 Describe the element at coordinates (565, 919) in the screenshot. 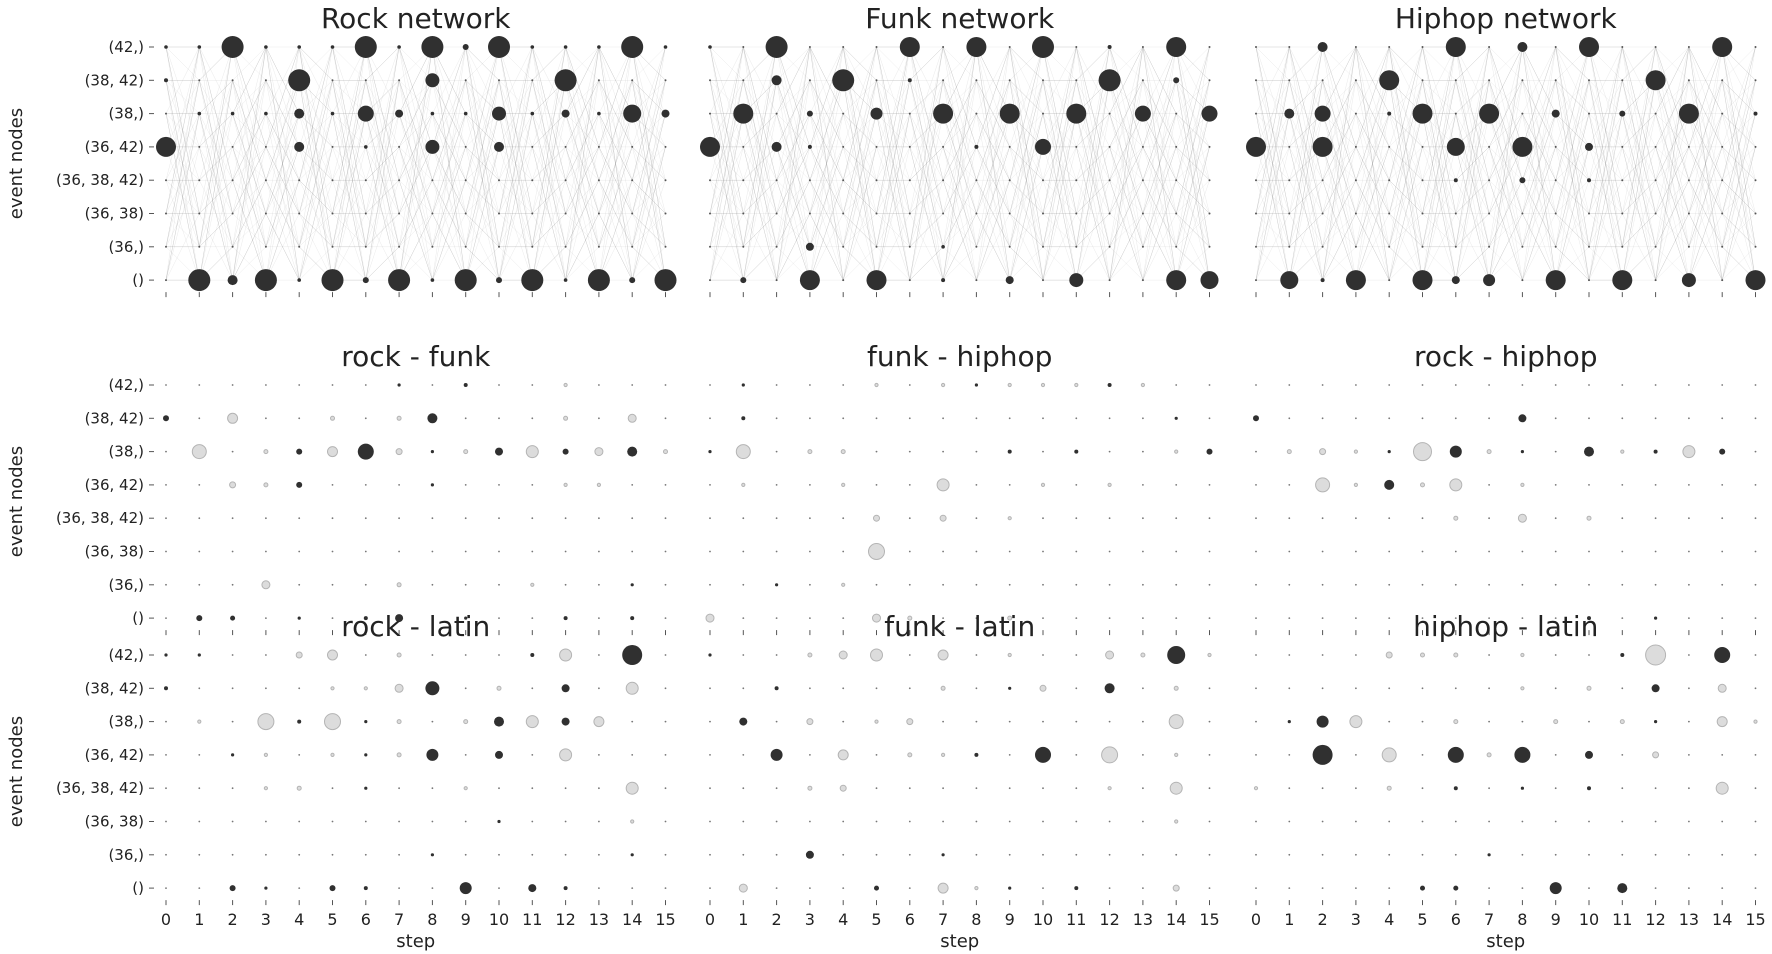

I see `x-tick-label: 12` at that location.